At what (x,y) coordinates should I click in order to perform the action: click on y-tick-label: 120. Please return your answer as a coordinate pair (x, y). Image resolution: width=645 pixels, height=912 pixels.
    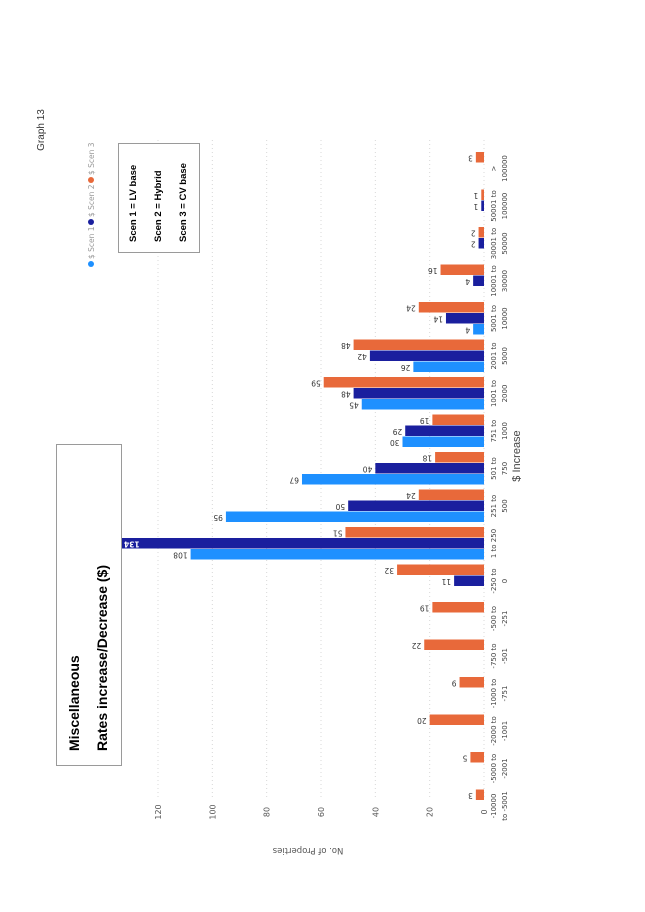
    Looking at the image, I should click on (158, 811).